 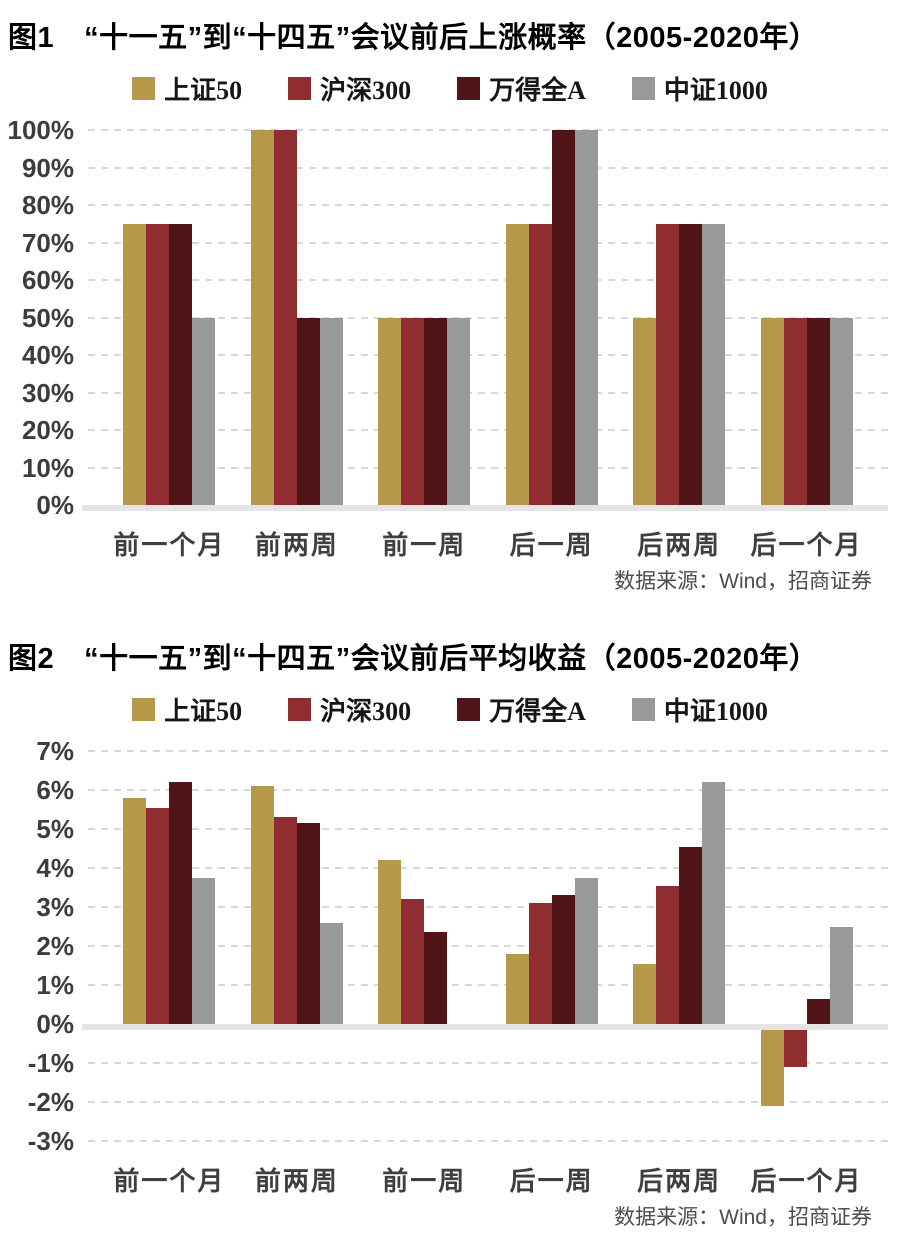 I want to click on y-axis-tick-label: 1%, so click(x=55, y=985).